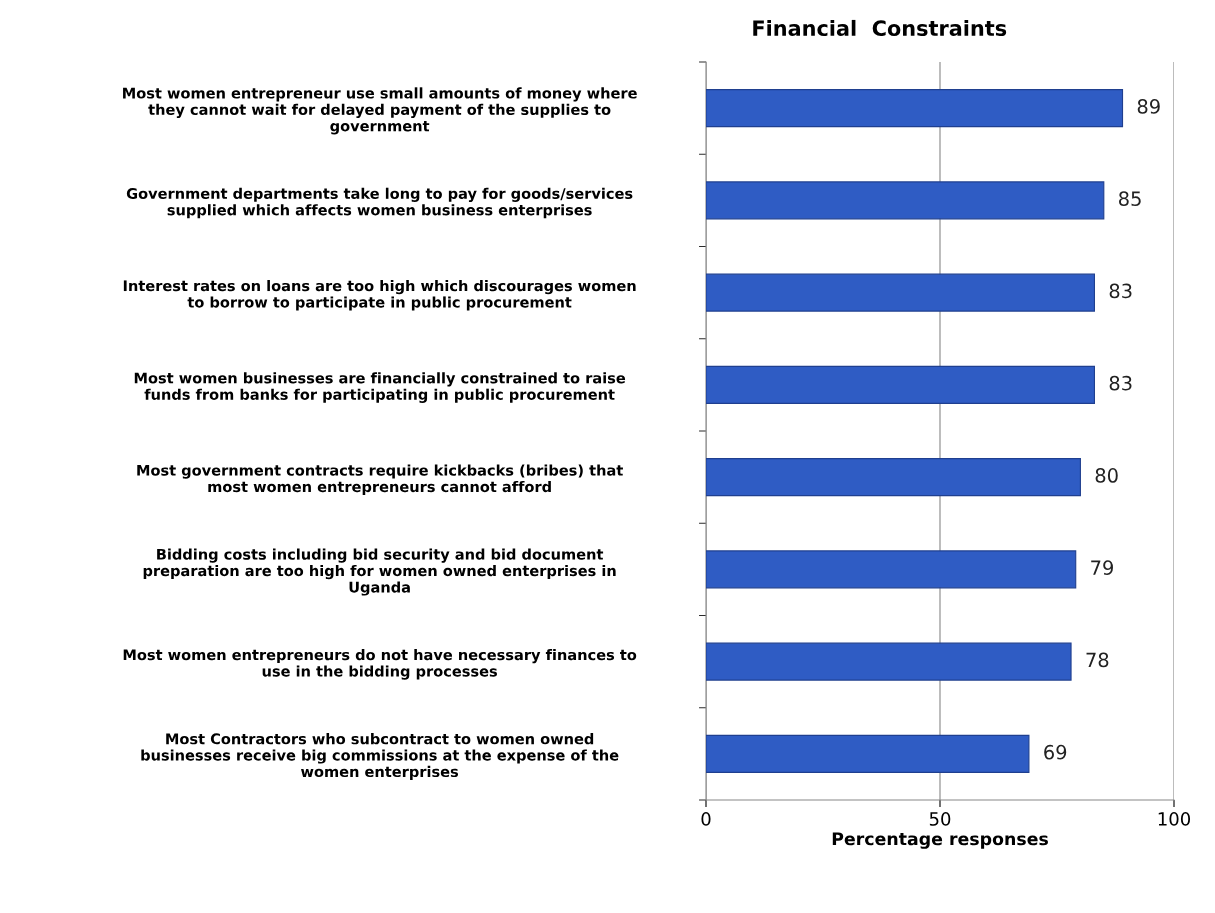 The image size is (1215, 913). What do you see at coordinates (940, 819) in the screenshot?
I see `x-tick-label: 50` at bounding box center [940, 819].